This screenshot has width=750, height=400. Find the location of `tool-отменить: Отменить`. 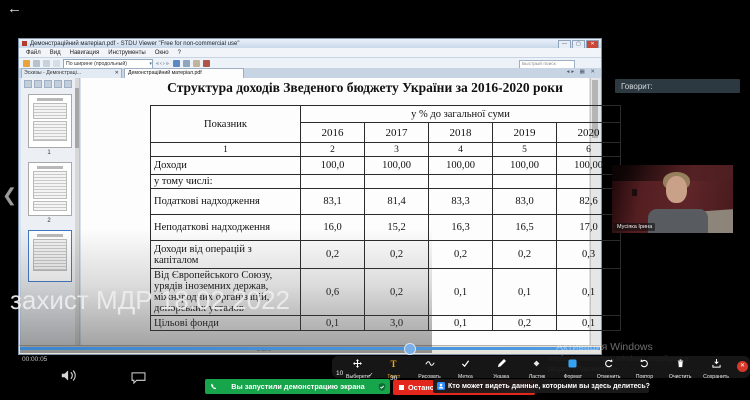

tool-отменить: Отменить is located at coordinates (609, 367).